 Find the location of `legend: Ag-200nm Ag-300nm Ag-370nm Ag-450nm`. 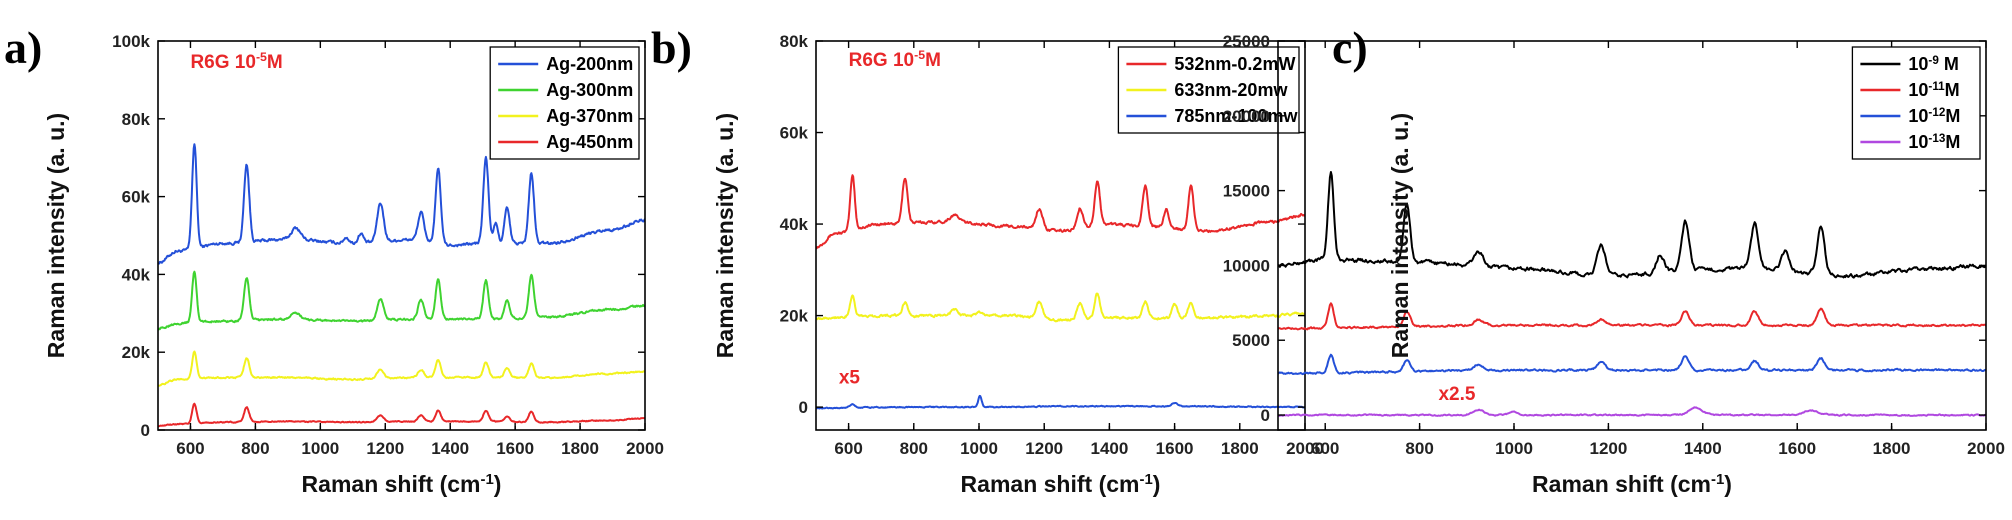

legend: Ag-200nm Ag-300nm Ag-370nm Ag-450nm is located at coordinates (564, 103).